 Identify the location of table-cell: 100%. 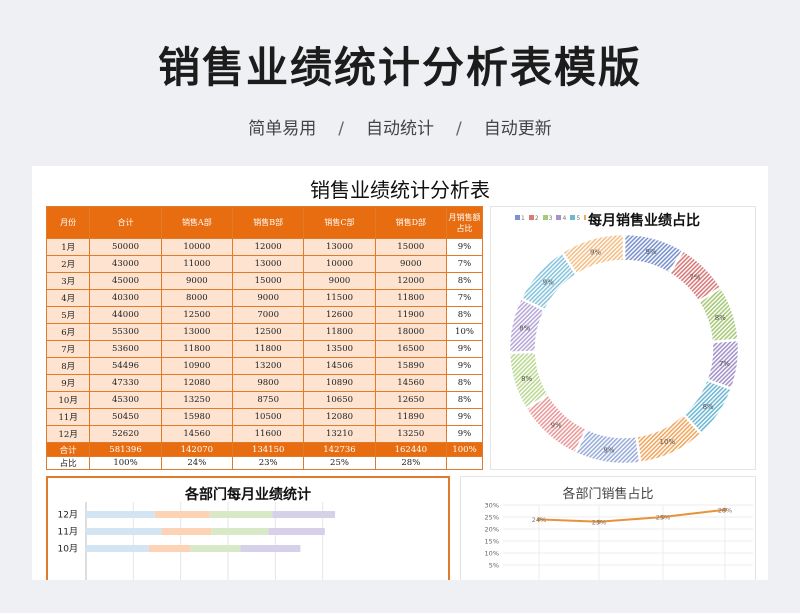
(464, 449).